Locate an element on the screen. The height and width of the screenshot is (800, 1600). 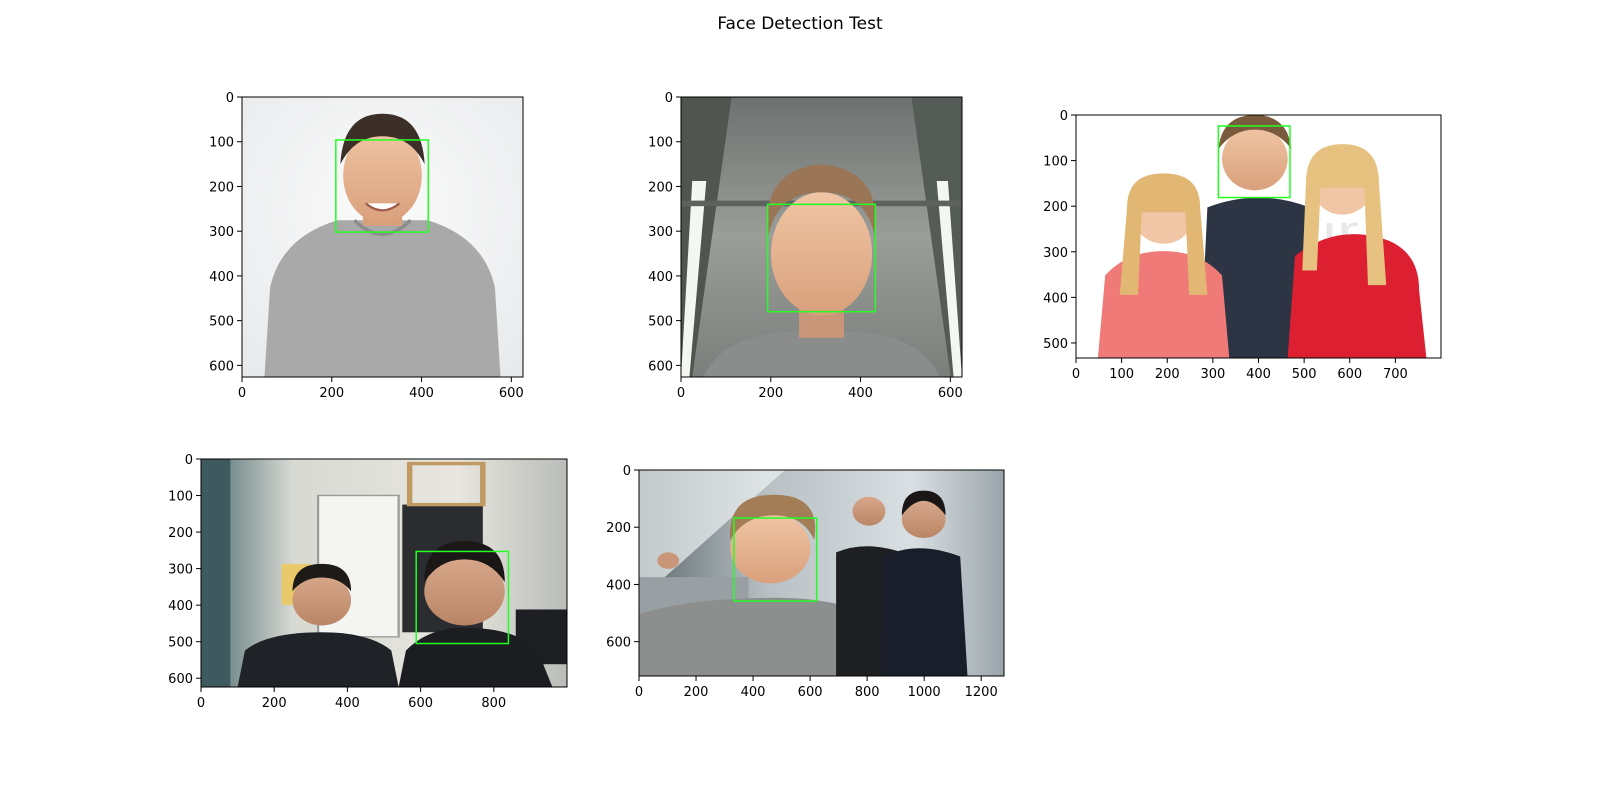
photo-three-people-white-bg is located at coordinates (1258, 236).